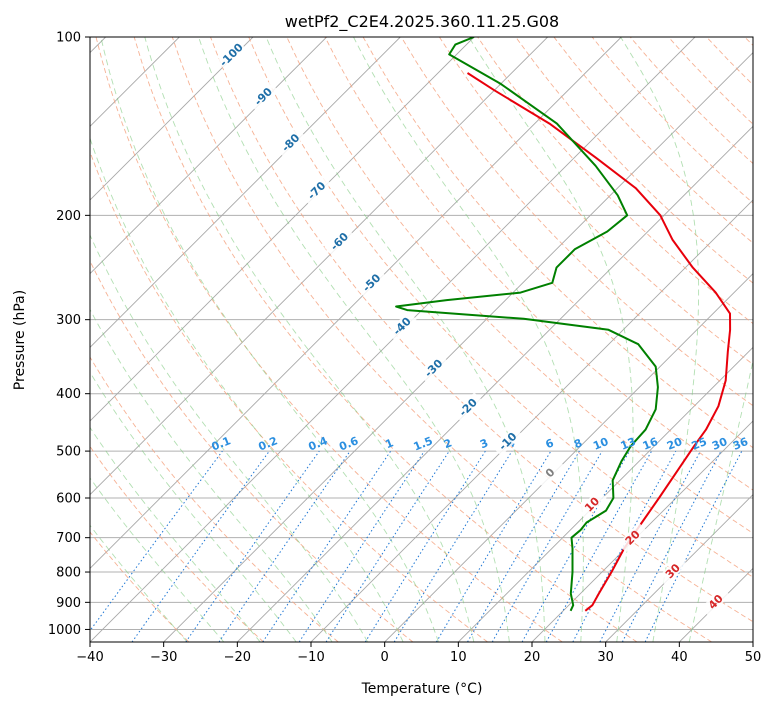  I want to click on mixing-ratio-label: 16, so click(650, 444).